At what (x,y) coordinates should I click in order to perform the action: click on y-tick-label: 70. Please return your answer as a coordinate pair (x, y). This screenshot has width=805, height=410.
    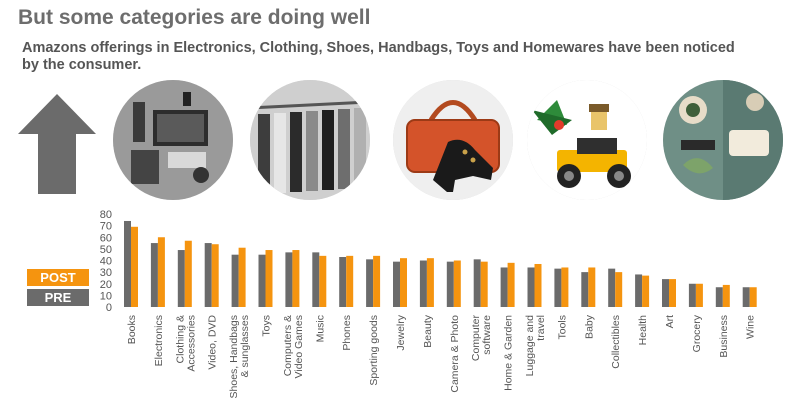
    Looking at the image, I should click on (106, 227).